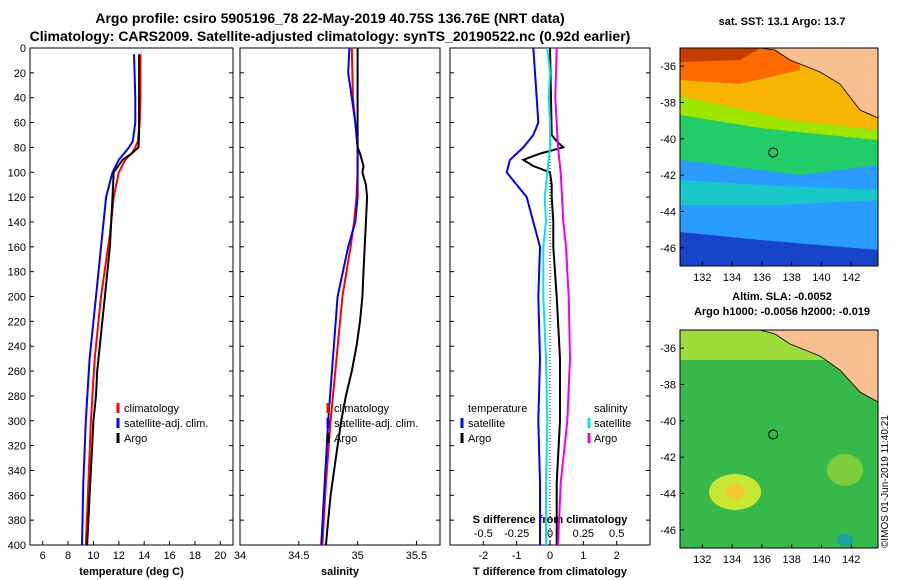 Image resolution: width=900 pixels, height=580 pixels. What do you see at coordinates (845, 540) in the screenshot?
I see `sla-anomaly-cool` at bounding box center [845, 540].